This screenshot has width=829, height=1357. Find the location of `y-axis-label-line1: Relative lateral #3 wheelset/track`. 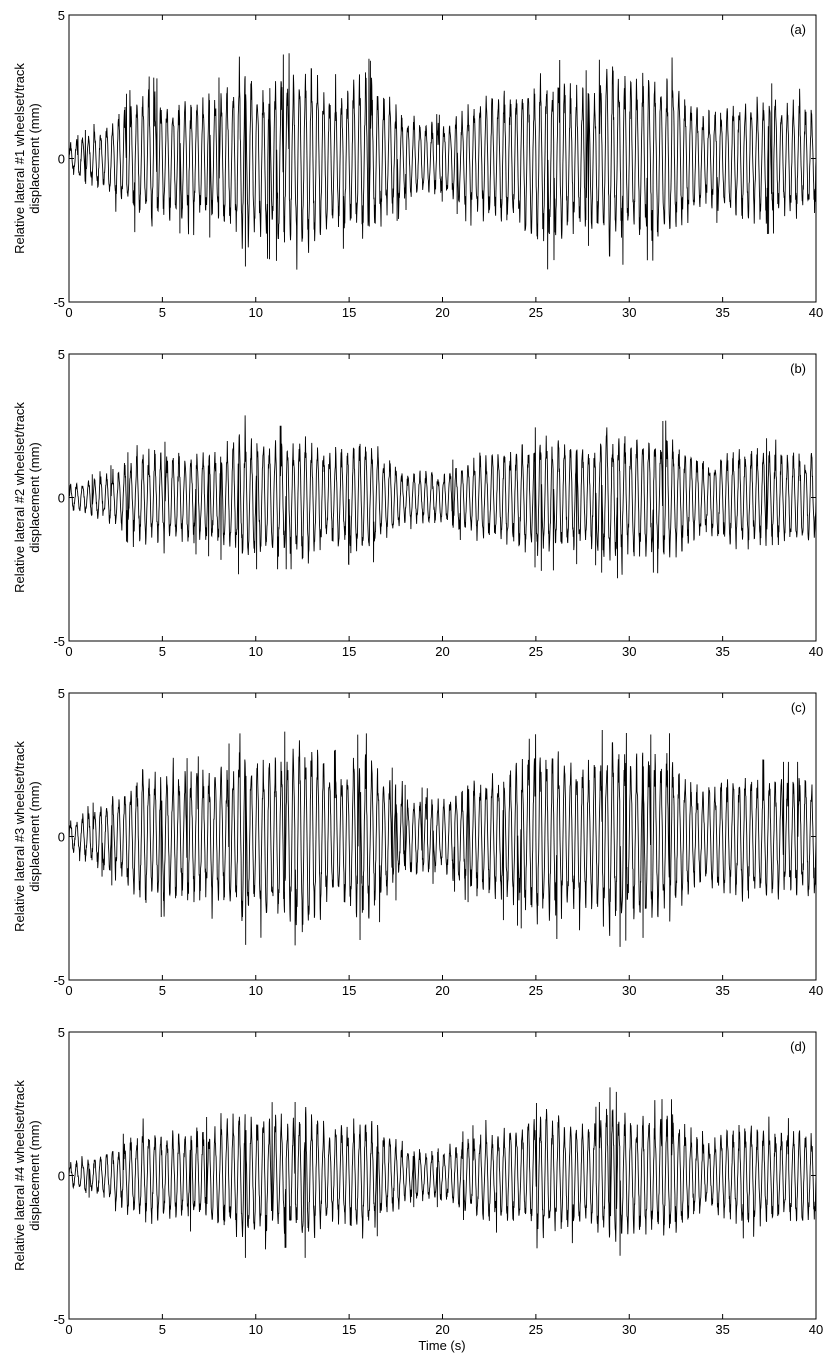

y-axis-label-line1: Relative lateral #3 wheelset/track is located at coordinates (19, 836).